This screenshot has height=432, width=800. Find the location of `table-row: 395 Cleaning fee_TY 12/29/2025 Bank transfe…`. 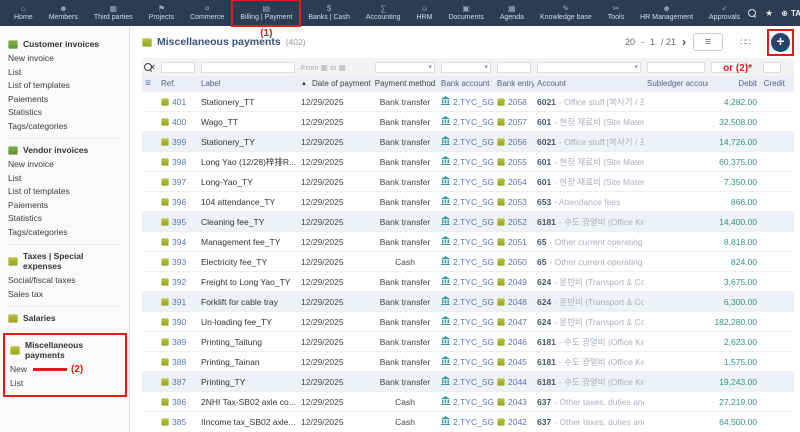

table-row: 395 Cleaning fee_TY 12/29/2025 Bank transfe… is located at coordinates (468, 221).